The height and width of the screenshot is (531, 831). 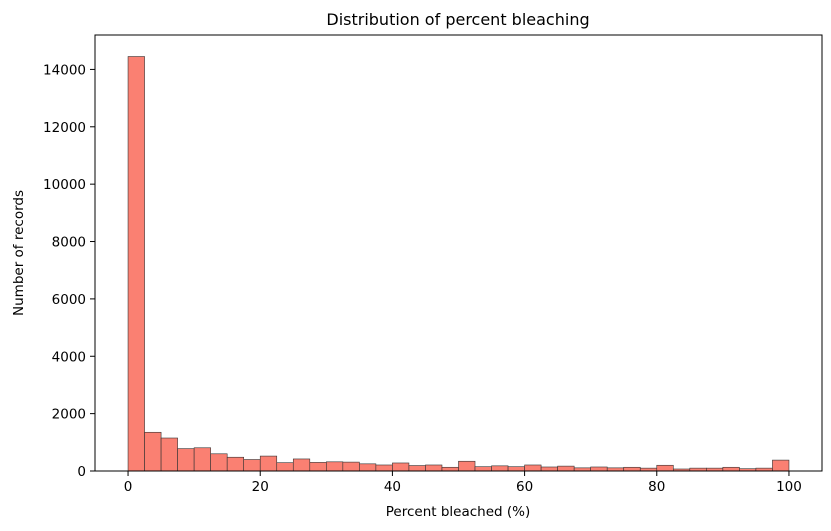 I want to click on y-tick-label: 6000, so click(x=69, y=300).